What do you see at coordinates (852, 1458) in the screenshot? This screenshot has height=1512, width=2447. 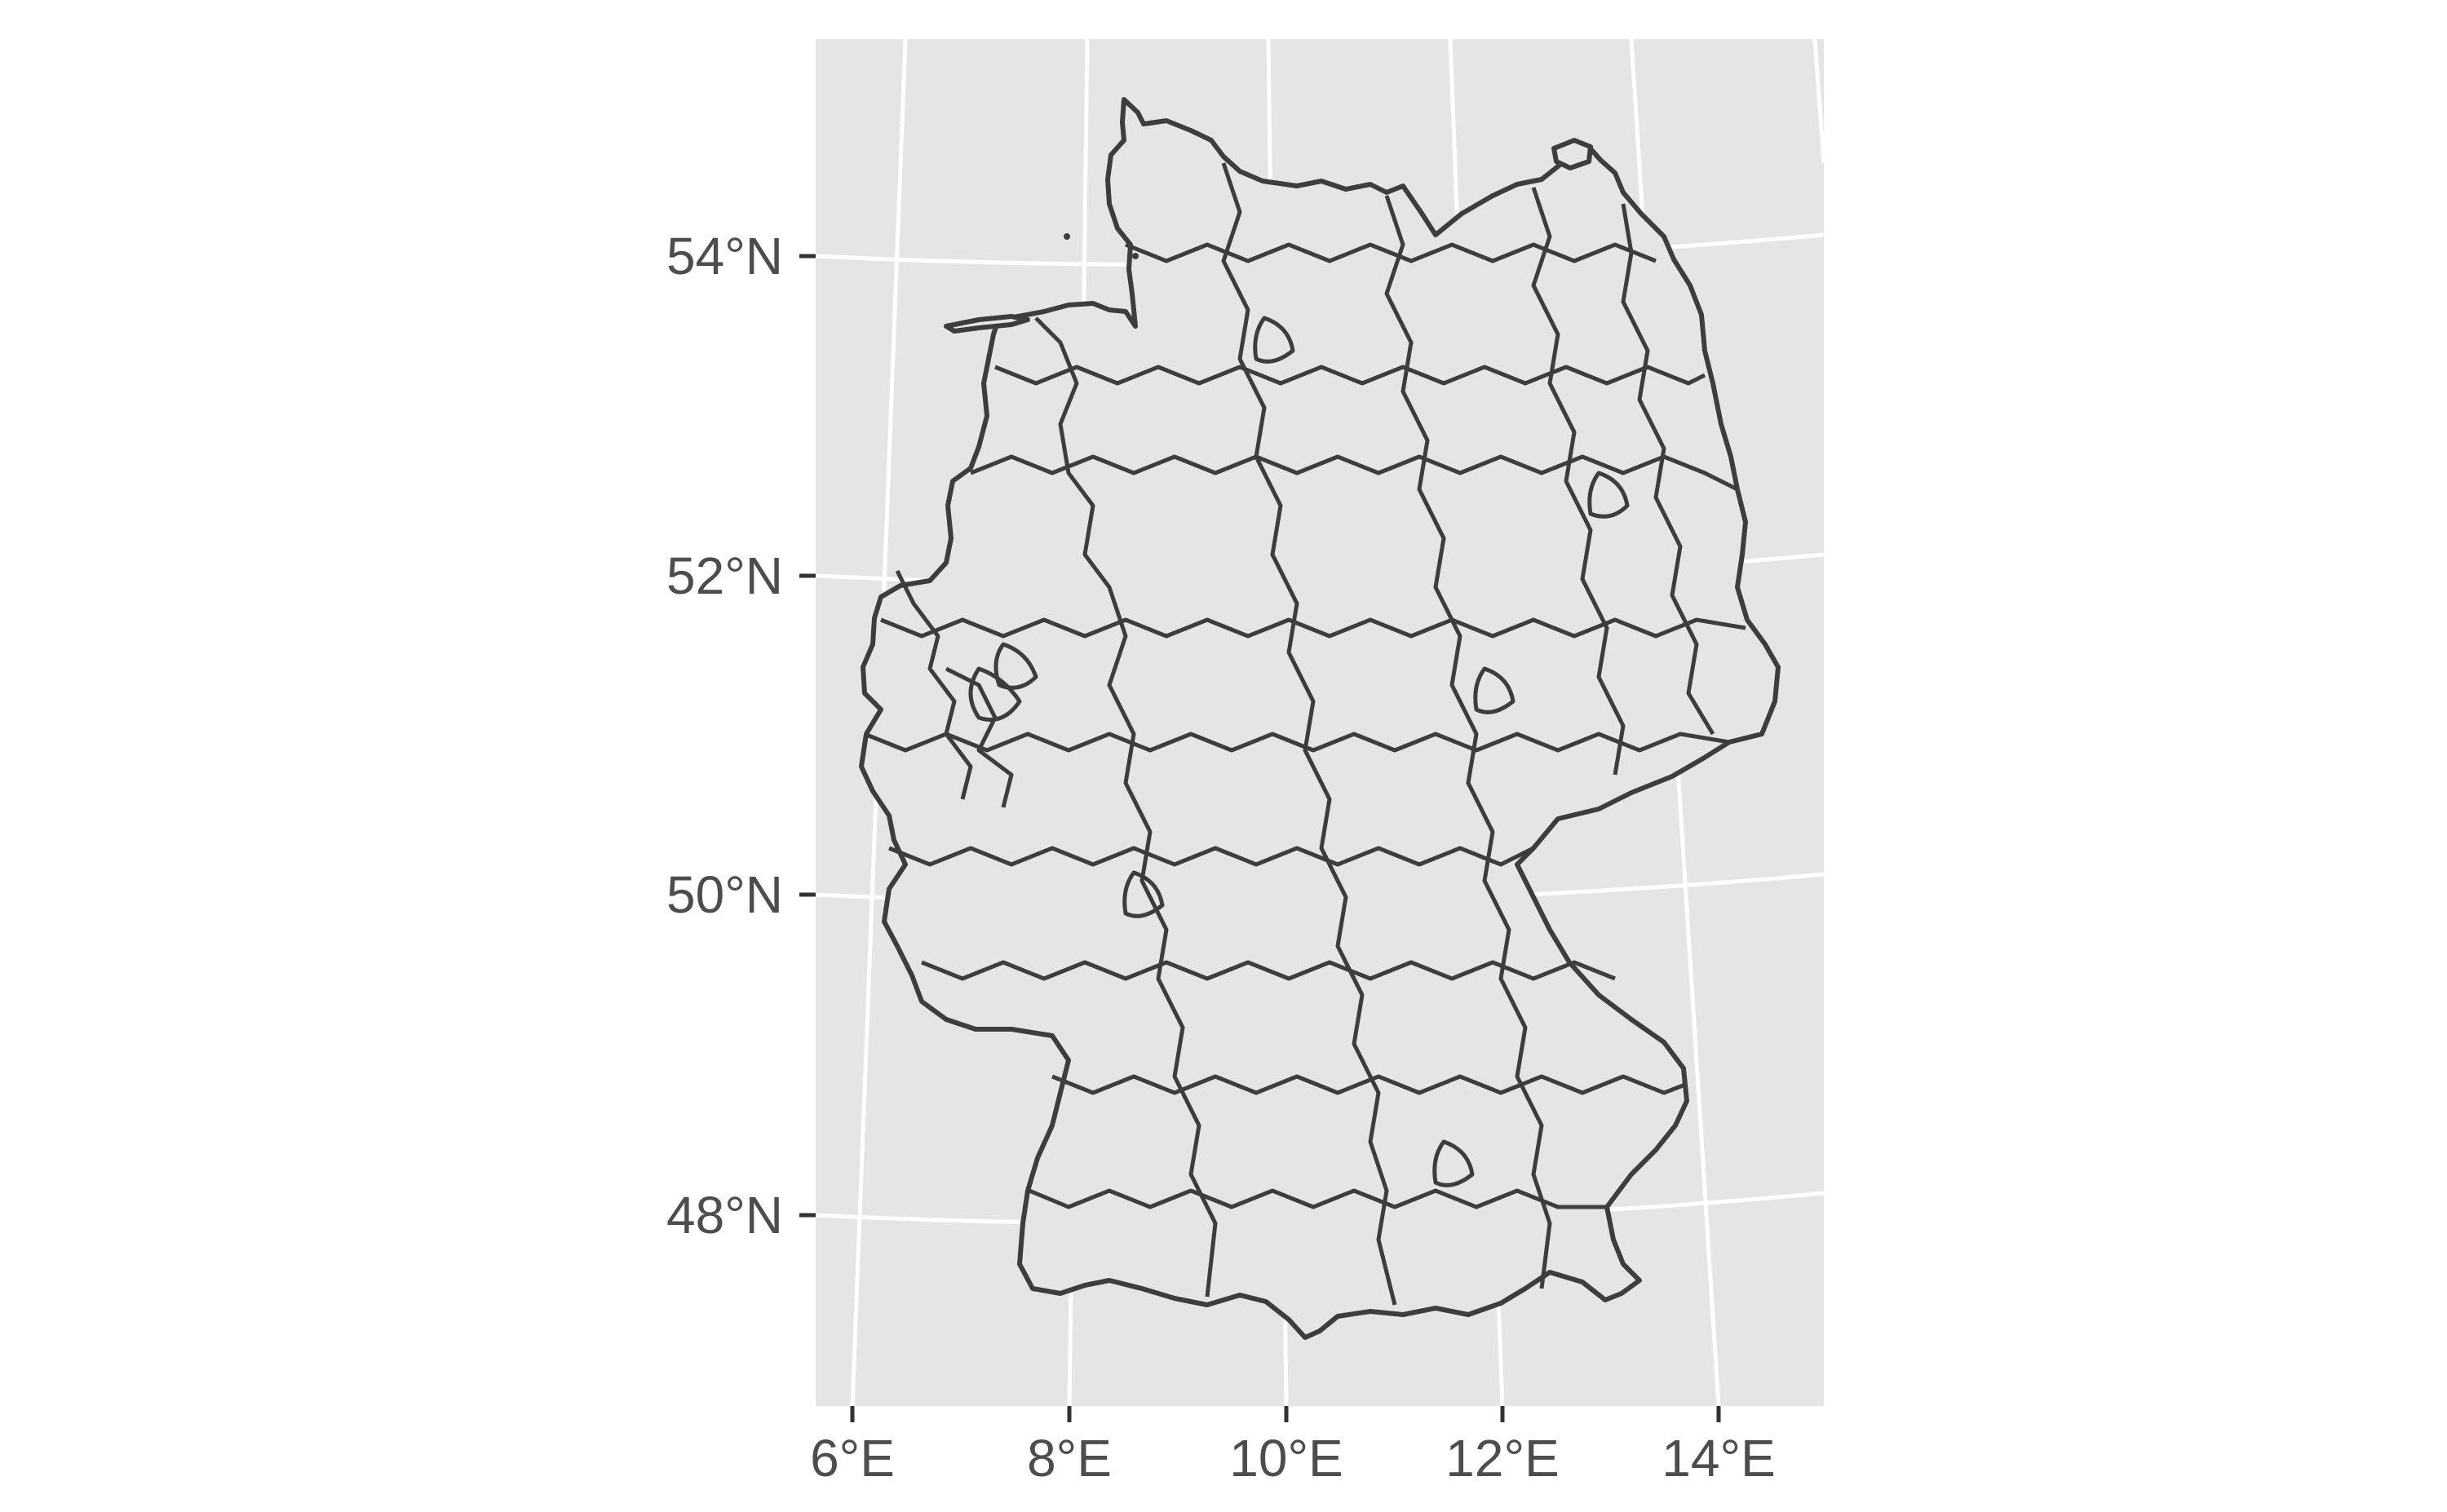 I see `x-tick-label-6: 6°E` at bounding box center [852, 1458].